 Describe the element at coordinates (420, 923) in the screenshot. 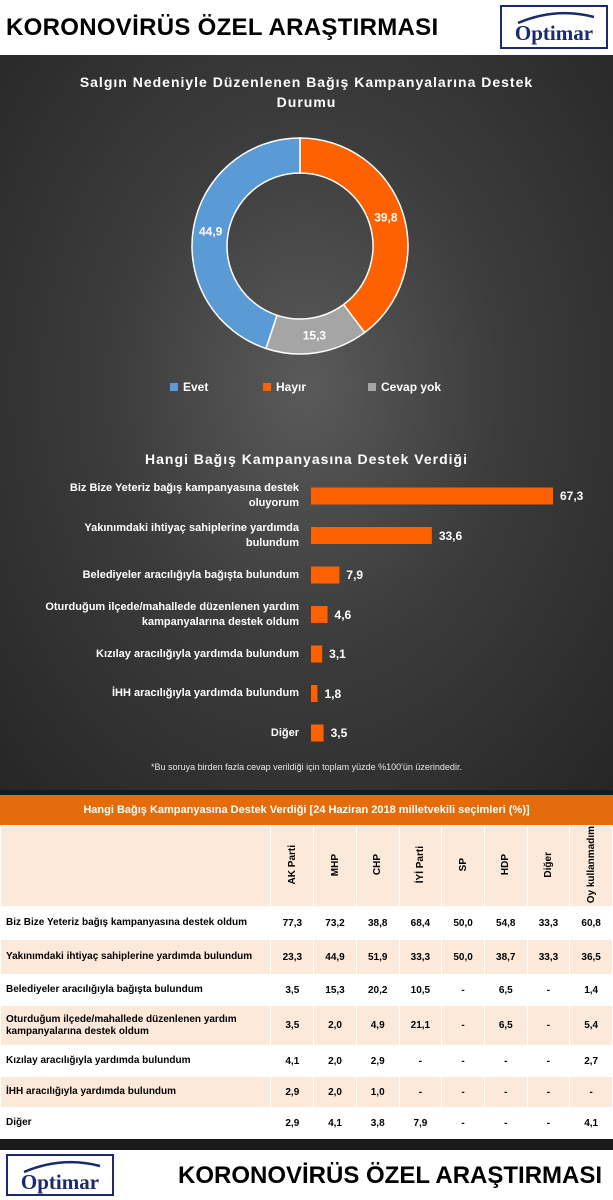

I see `table-cell: 68,4` at that location.